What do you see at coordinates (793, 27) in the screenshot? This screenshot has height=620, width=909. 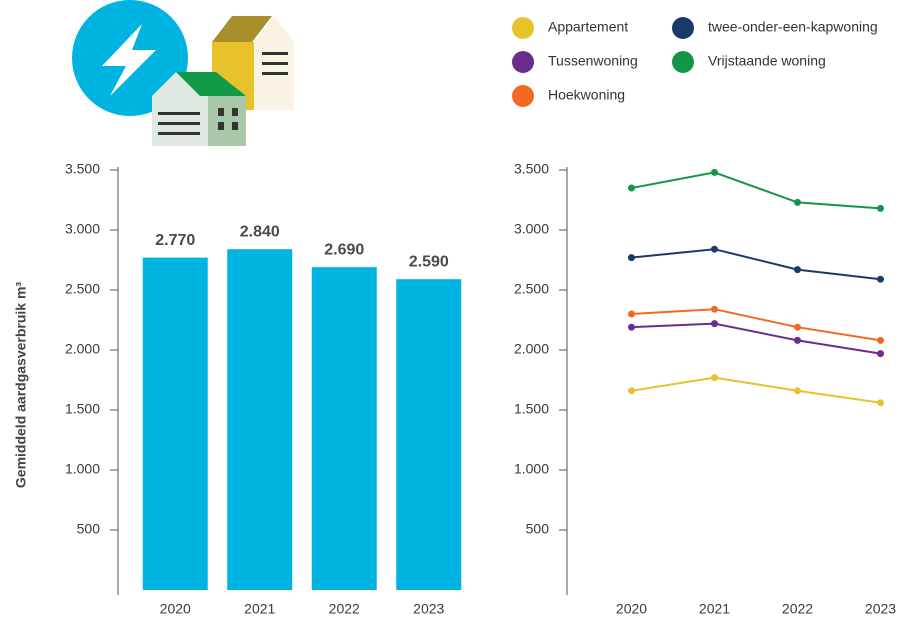 I see `legend-label: twee-onder-een-kapwoning` at bounding box center [793, 27].